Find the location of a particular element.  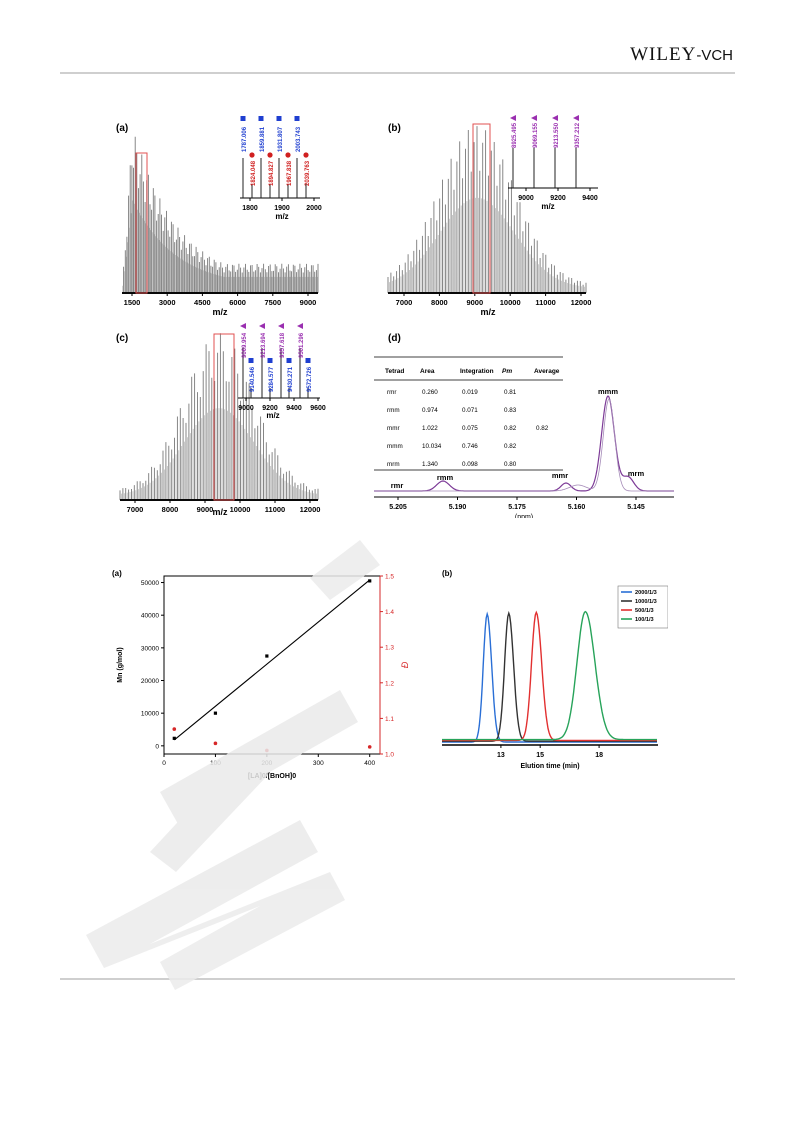

table-cell: rmm is located at coordinates (393, 410).